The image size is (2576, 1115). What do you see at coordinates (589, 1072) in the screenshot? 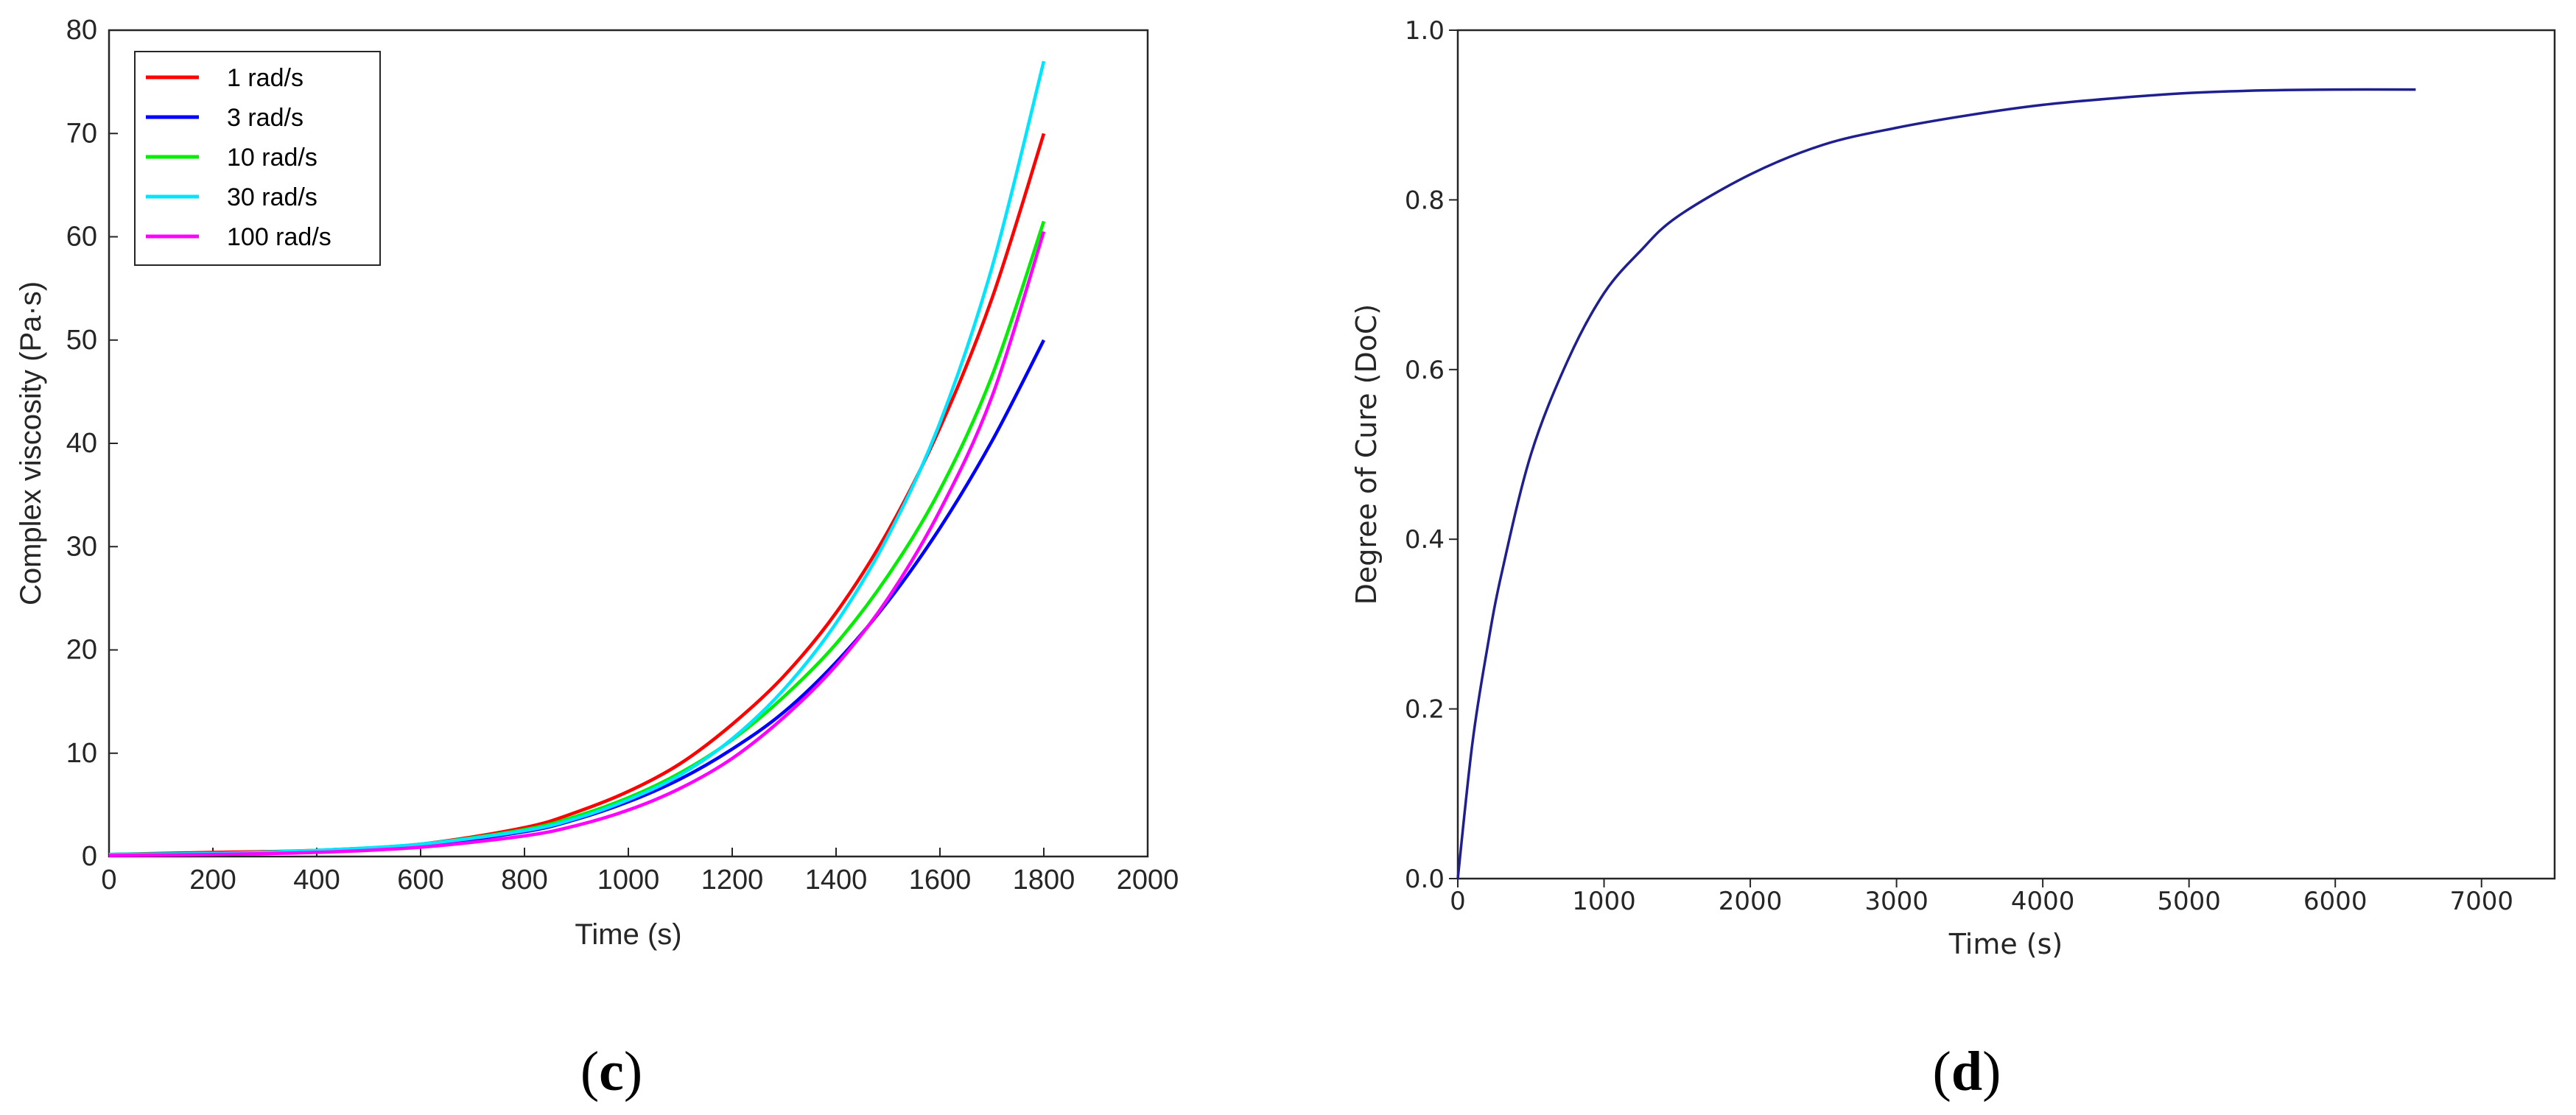
I see `panel-label-c-open: (` at bounding box center [589, 1072].